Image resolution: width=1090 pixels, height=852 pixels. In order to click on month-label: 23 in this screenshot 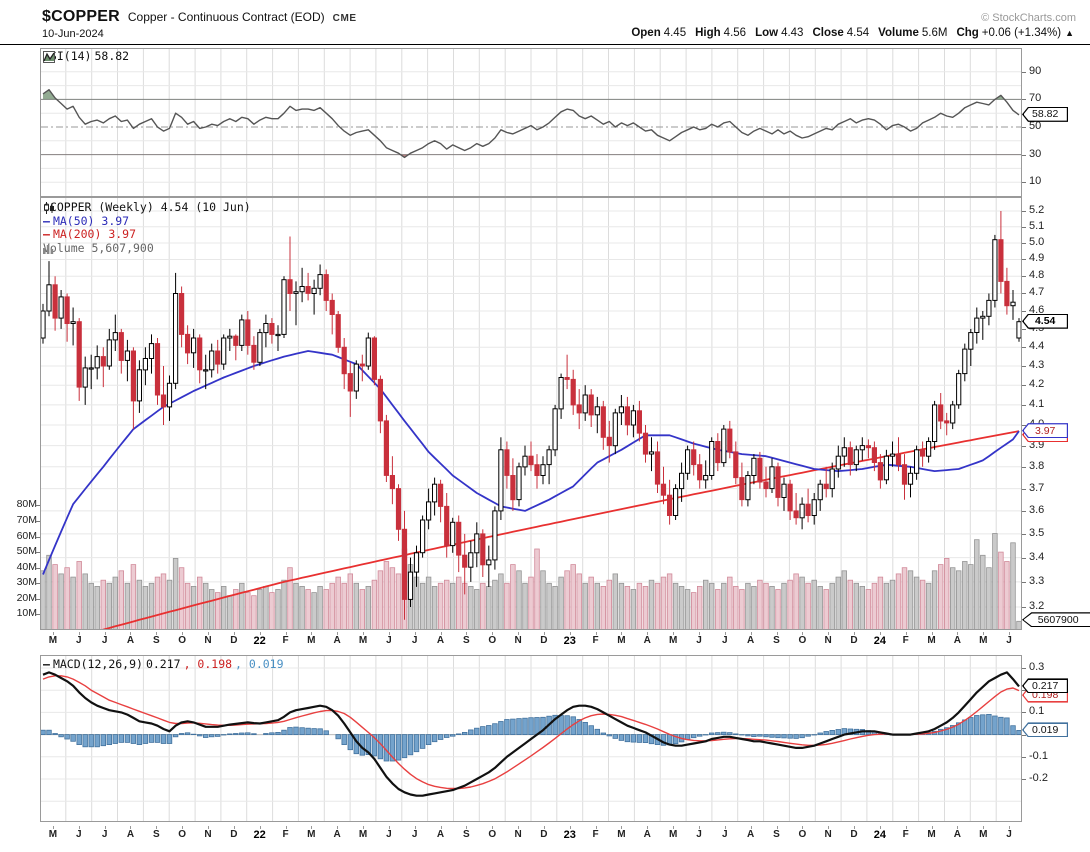, I will do `click(569, 641)`.